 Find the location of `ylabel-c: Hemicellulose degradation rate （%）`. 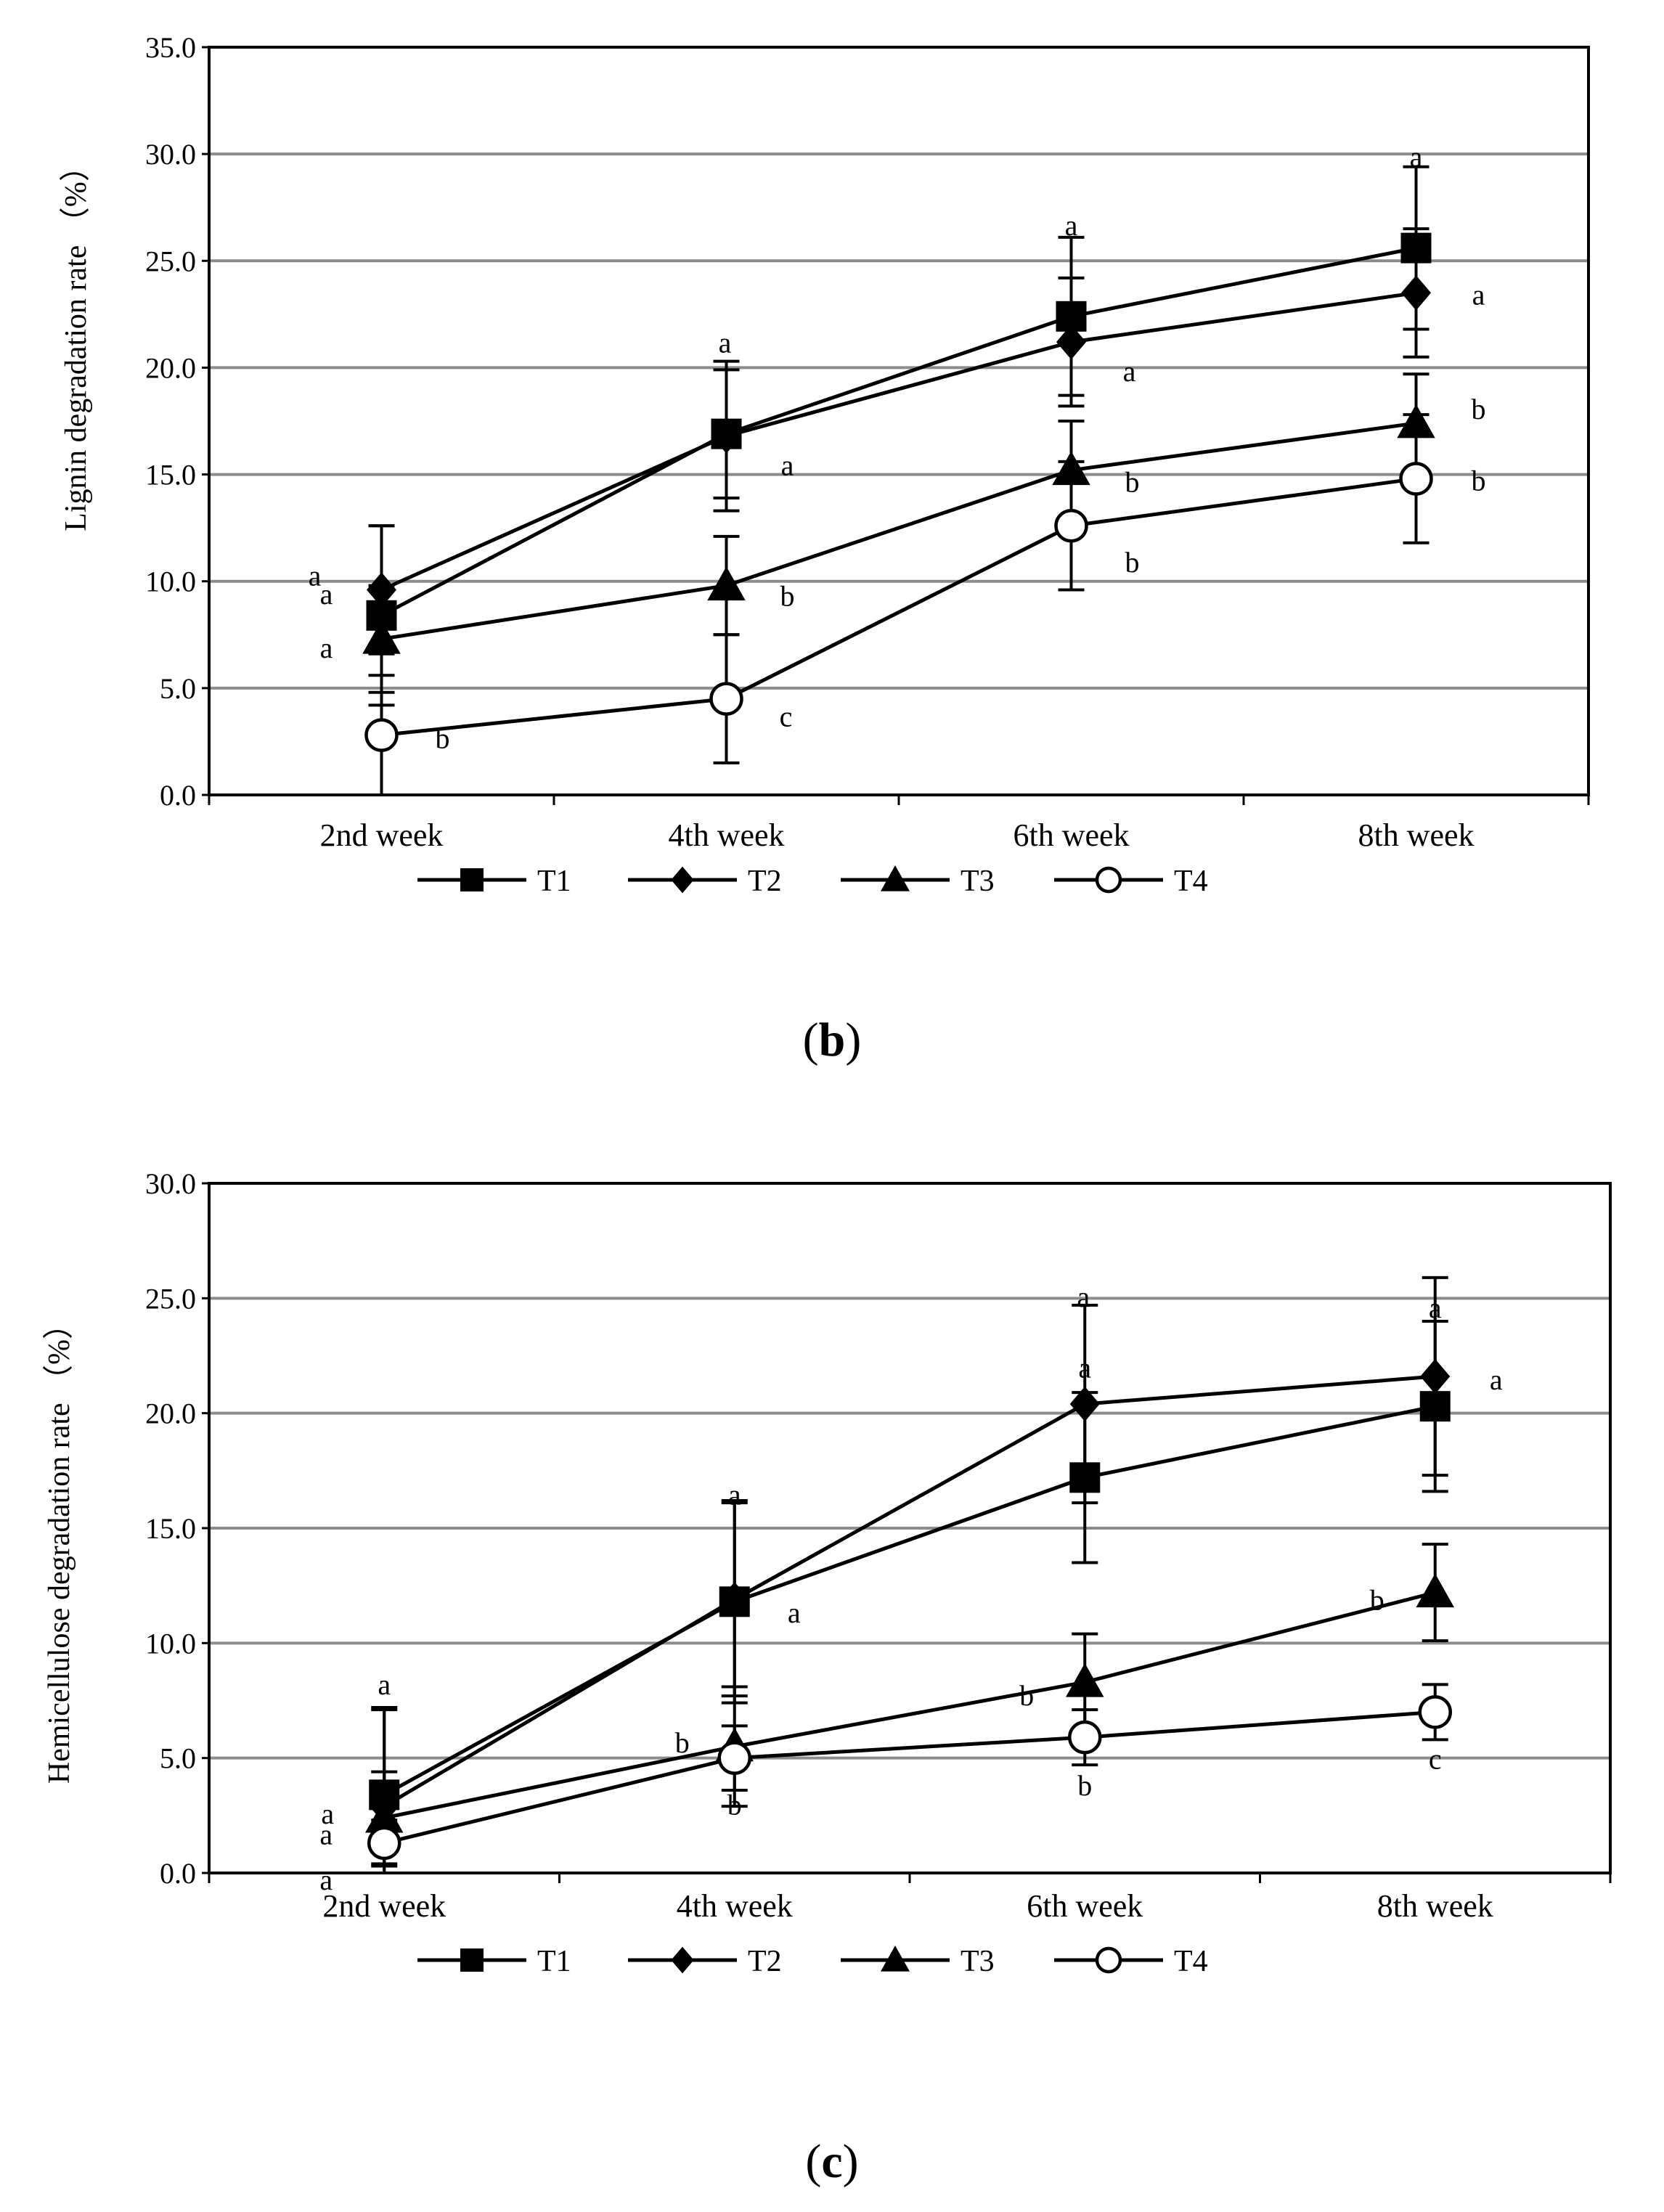

ylabel-c: Hemicellulose degradation rate （%） is located at coordinates (59, 1546).